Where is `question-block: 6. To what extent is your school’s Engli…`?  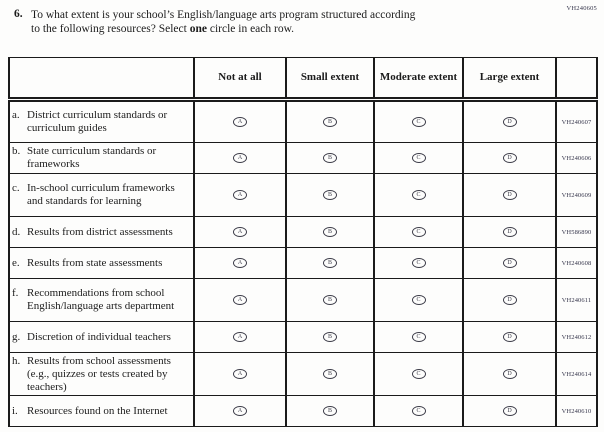 question-block: 6. To what extent is your school’s Engli… is located at coordinates (284, 22).